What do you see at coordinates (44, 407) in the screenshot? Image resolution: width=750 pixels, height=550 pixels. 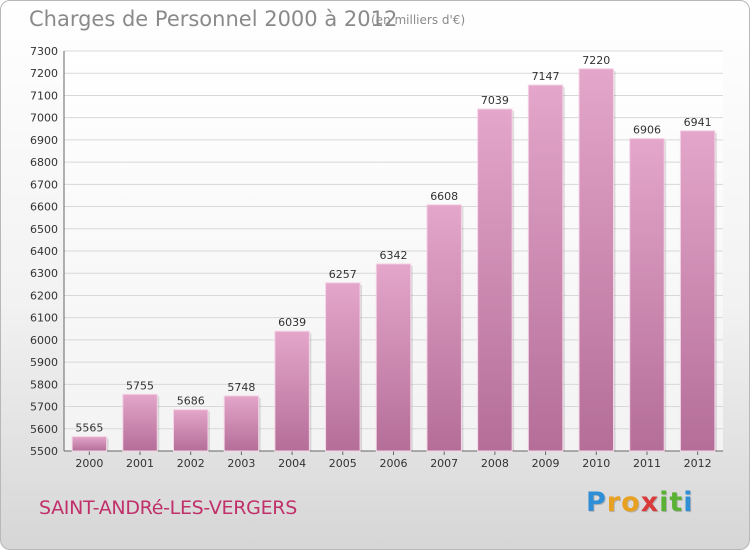 I see `y-tick-label: 5700` at bounding box center [44, 407].